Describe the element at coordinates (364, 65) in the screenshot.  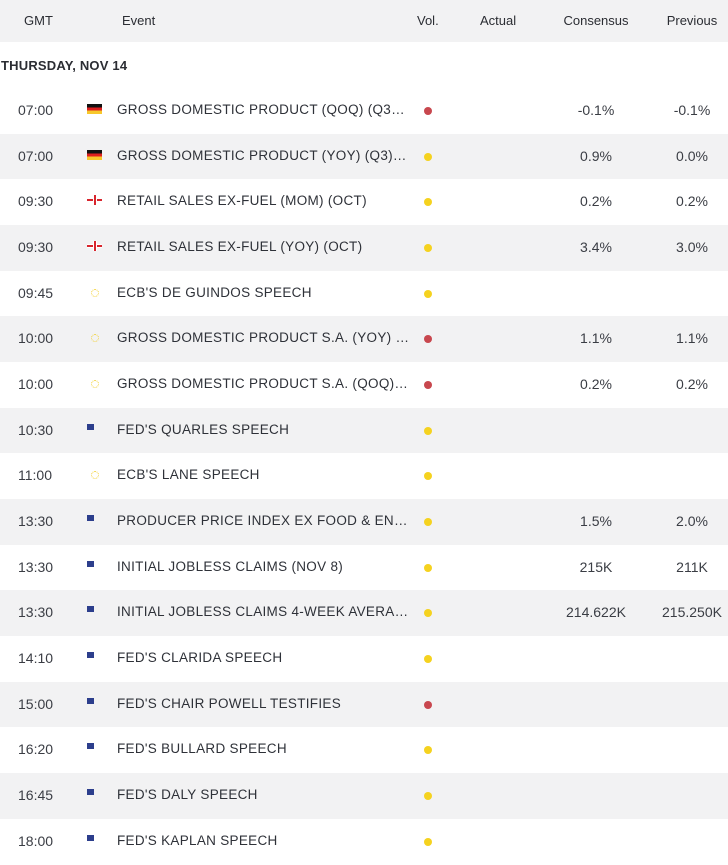
I see `day-heading: THURSDAY, NOV 14` at that location.